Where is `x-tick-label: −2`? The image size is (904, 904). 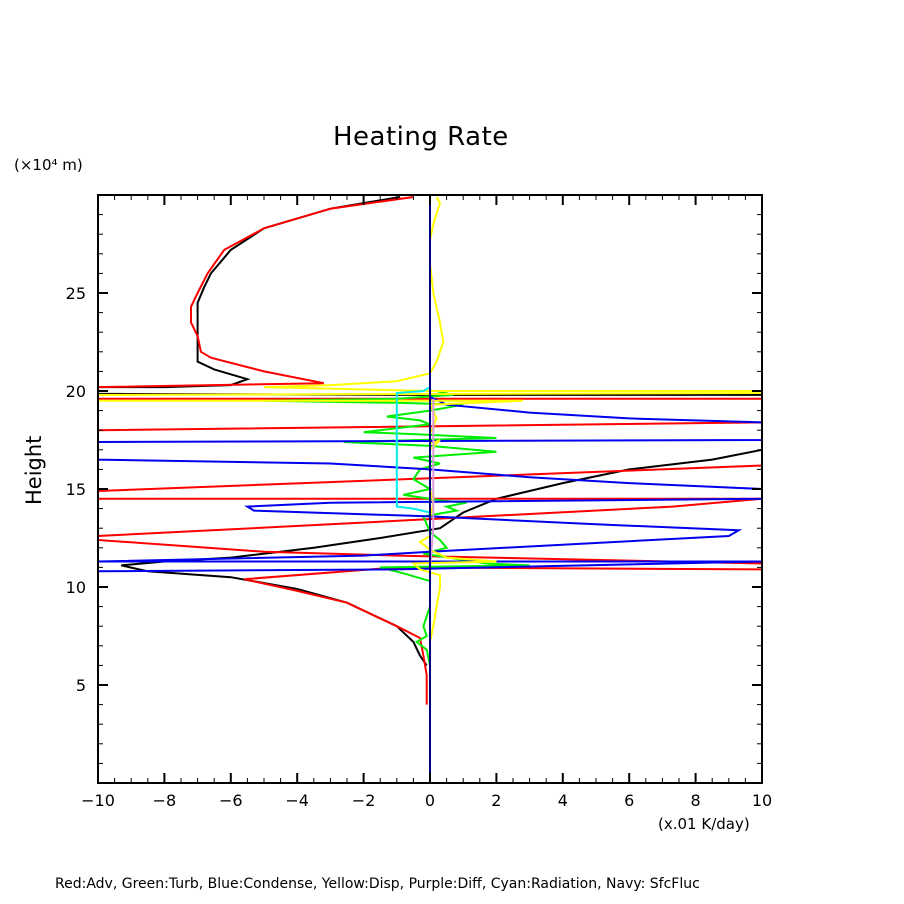 x-tick-label: −2 is located at coordinates (364, 800).